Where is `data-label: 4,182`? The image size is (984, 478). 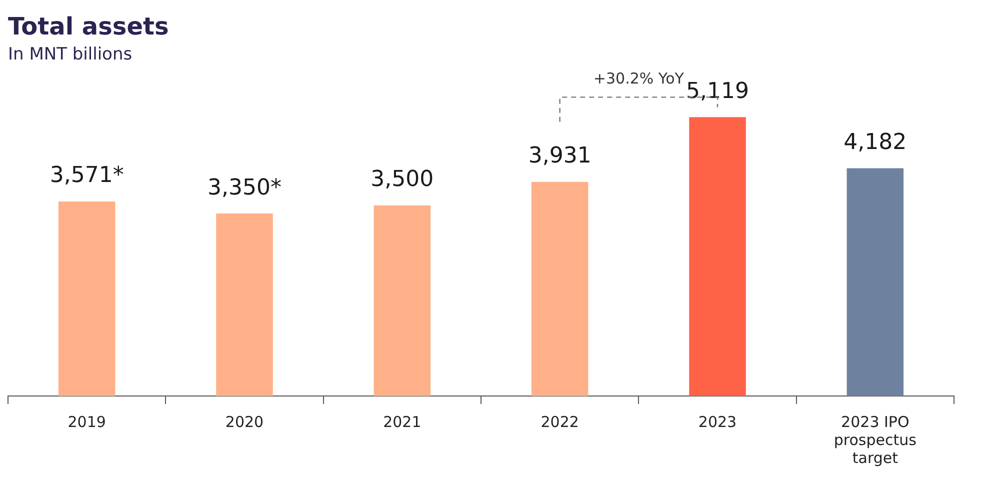 data-label: 4,182 is located at coordinates (875, 142).